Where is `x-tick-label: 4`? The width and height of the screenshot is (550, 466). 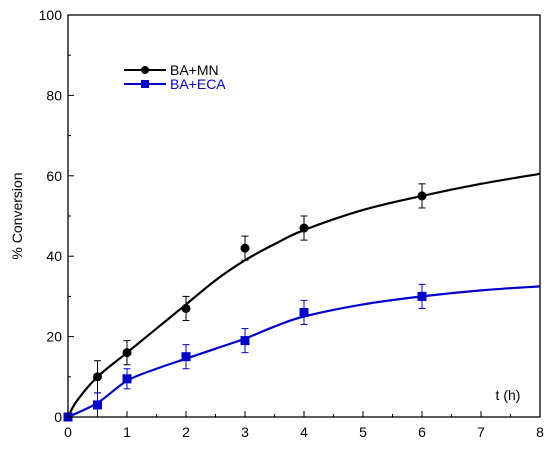 x-tick-label: 4 is located at coordinates (304, 432).